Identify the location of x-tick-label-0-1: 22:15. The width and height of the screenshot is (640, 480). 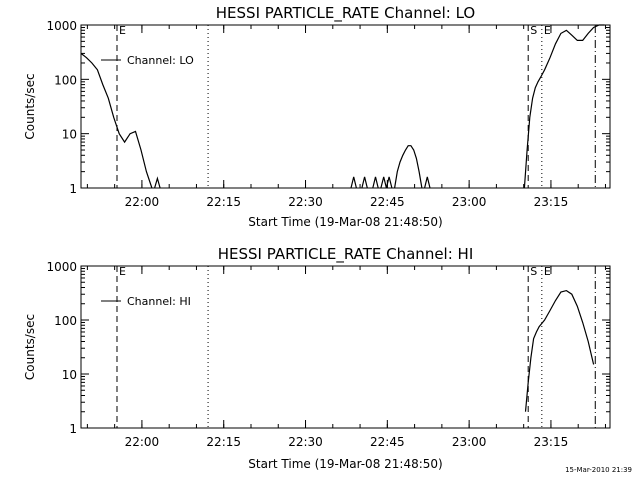
(223, 202).